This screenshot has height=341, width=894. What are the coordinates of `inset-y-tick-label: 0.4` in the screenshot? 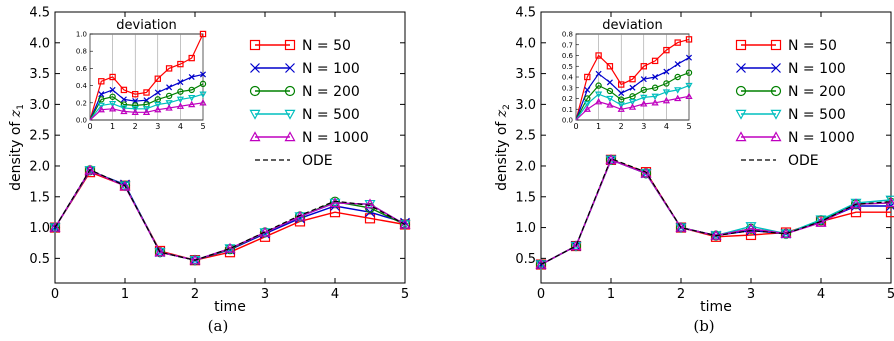 It's located at (82, 86).